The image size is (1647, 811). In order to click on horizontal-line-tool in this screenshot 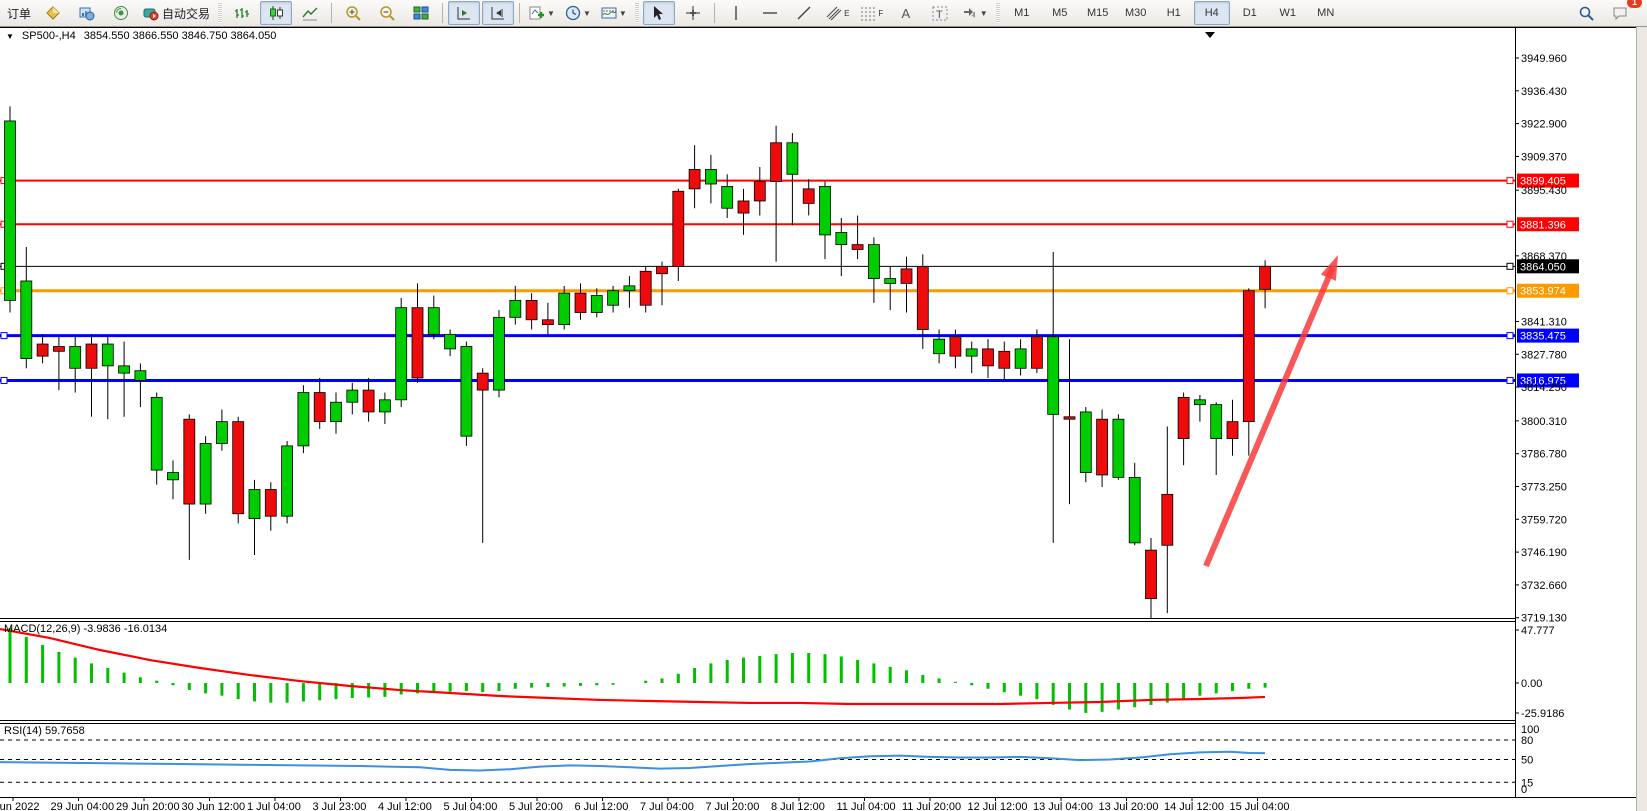, I will do `click(770, 13)`.